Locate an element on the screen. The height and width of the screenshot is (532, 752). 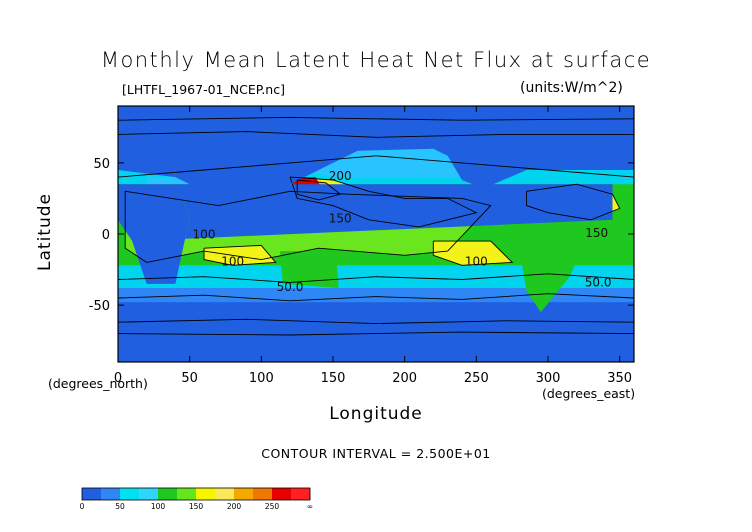
europe-land is located at coordinates (147, 156).